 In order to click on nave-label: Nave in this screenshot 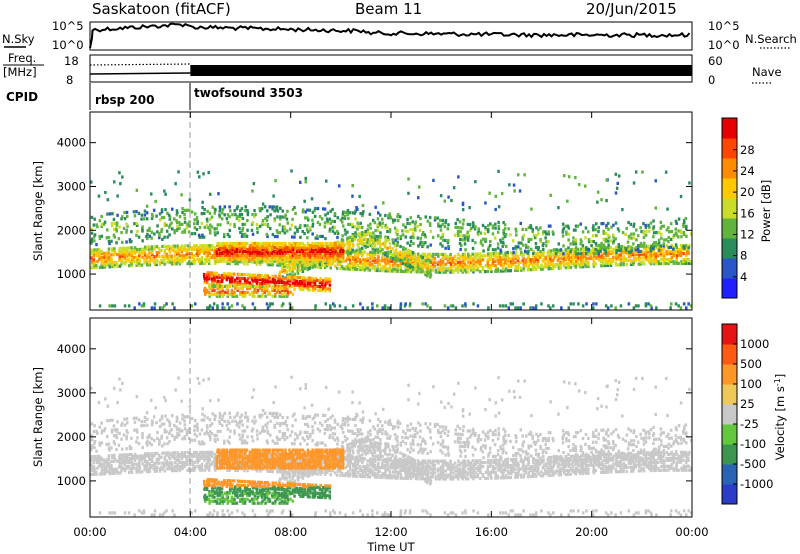, I will do `click(767, 72)`.